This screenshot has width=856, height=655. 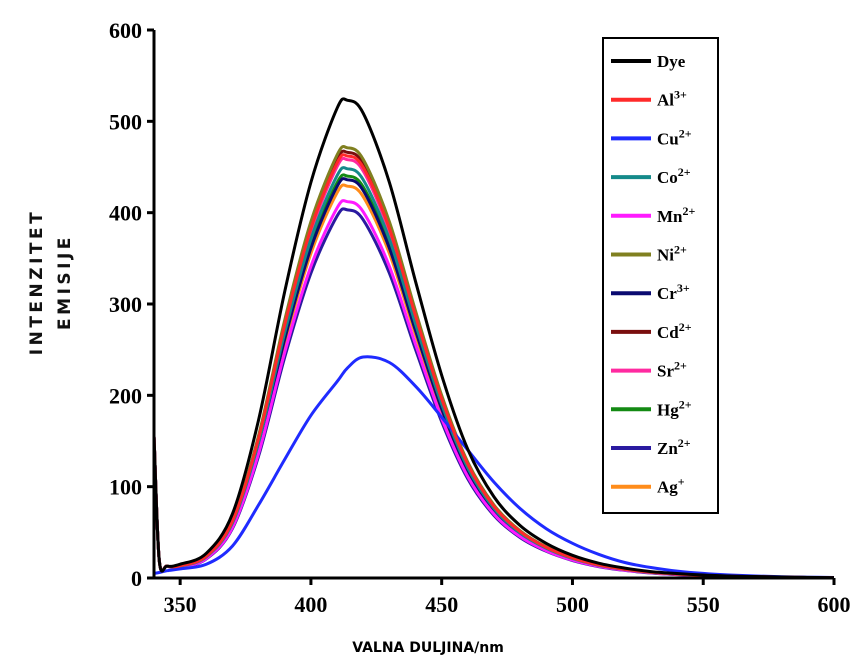 I want to click on legend-label-mn: Mn2+, so click(x=676, y=215).